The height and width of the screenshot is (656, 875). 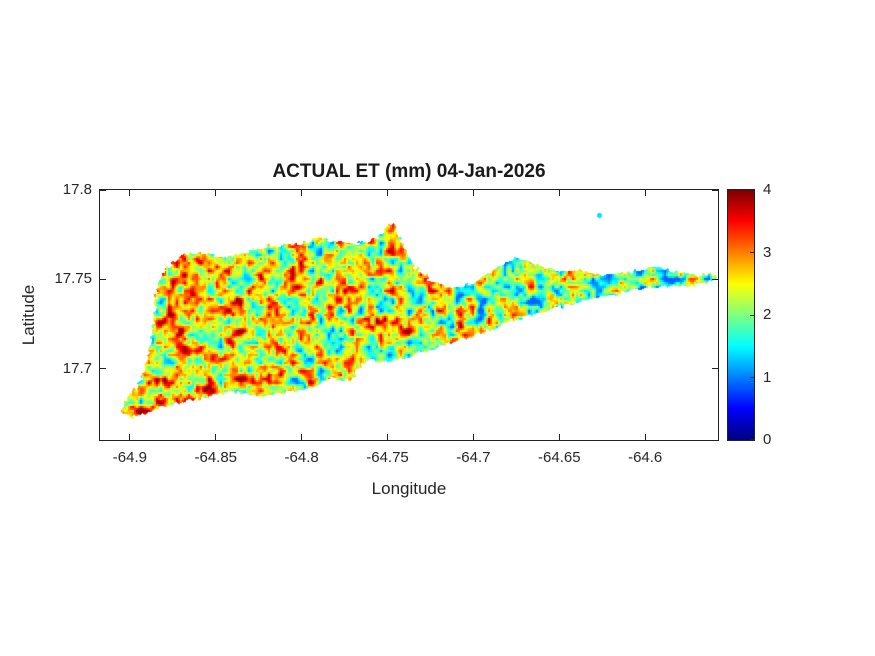 I want to click on y-tick-label: 17.7, so click(x=77, y=368).